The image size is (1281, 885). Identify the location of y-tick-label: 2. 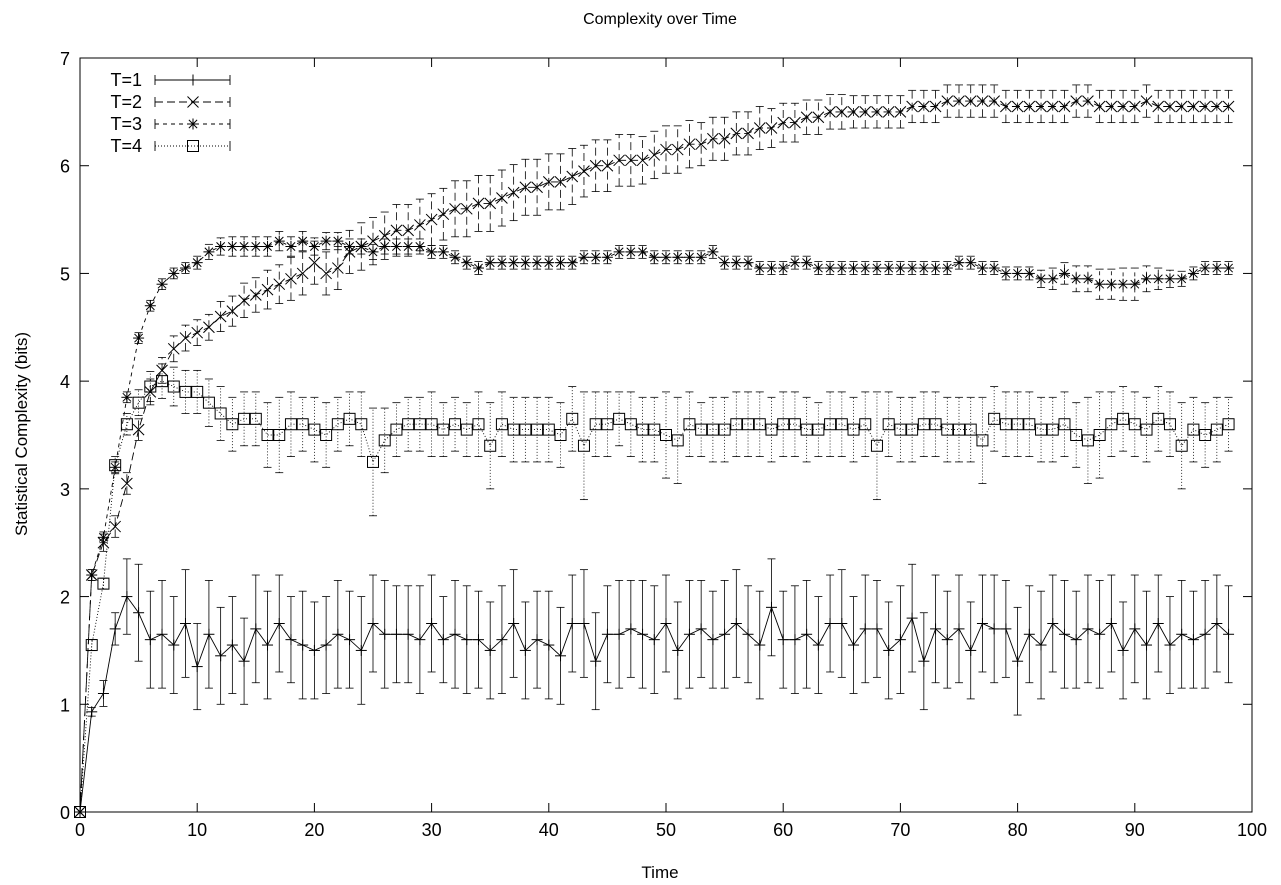
(65, 598).